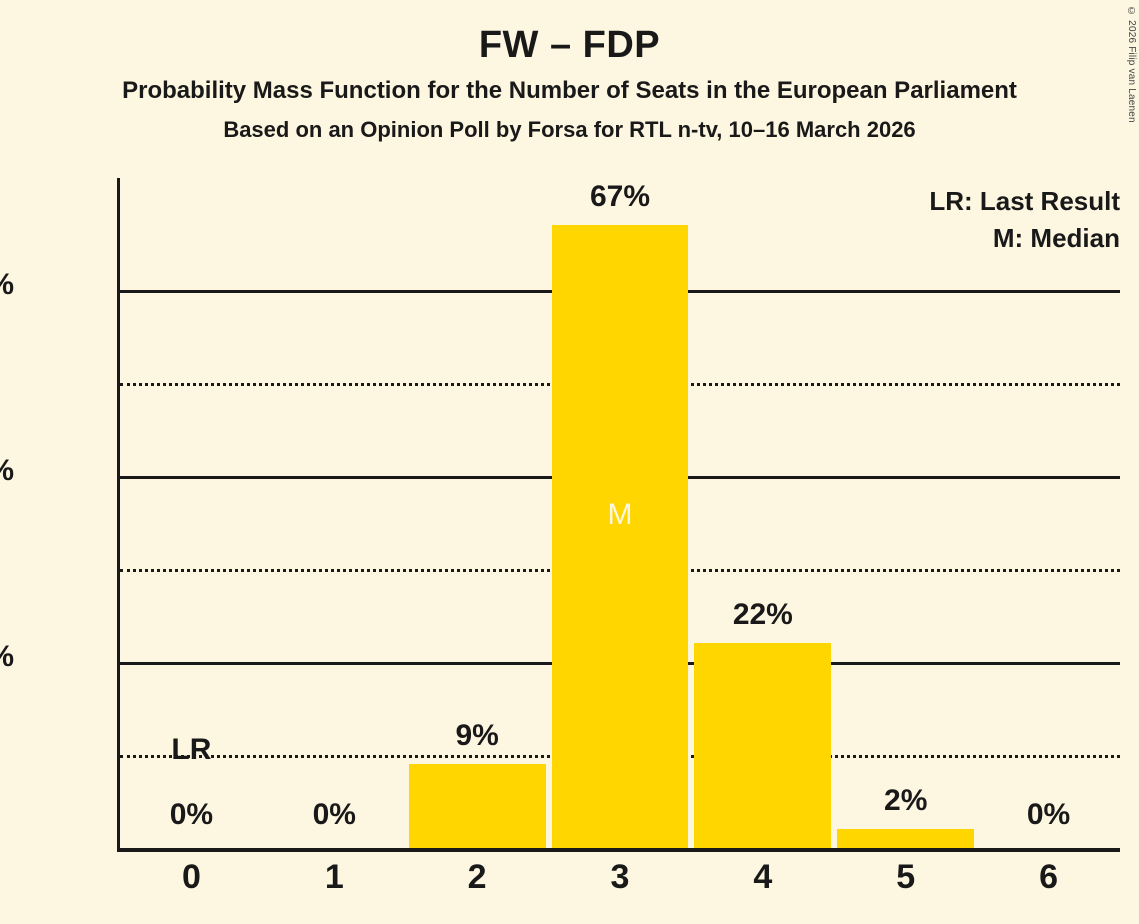  What do you see at coordinates (118, 514) in the screenshot?
I see `y-axis-line` at bounding box center [118, 514].